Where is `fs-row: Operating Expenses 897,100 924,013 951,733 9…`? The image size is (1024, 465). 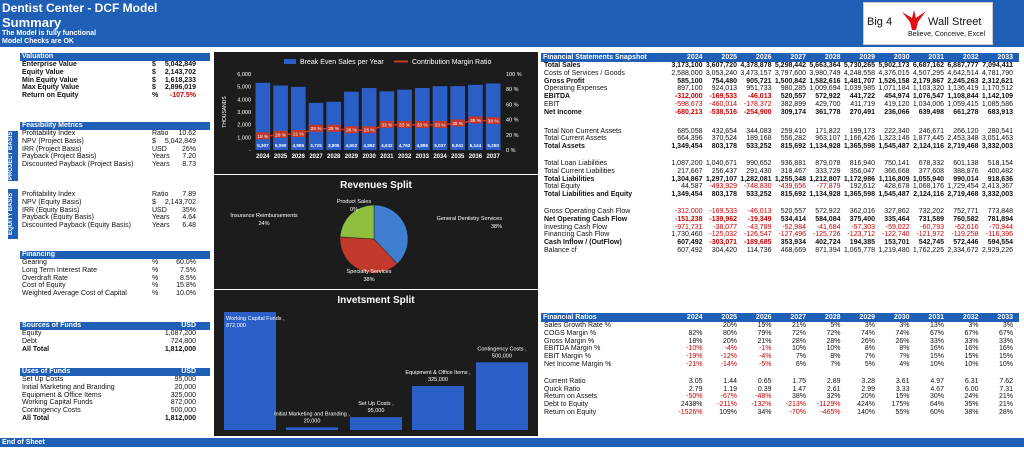
fs-row: Operating Expenses 897,100 924,013 951,733 9… is located at coordinates (780, 89).